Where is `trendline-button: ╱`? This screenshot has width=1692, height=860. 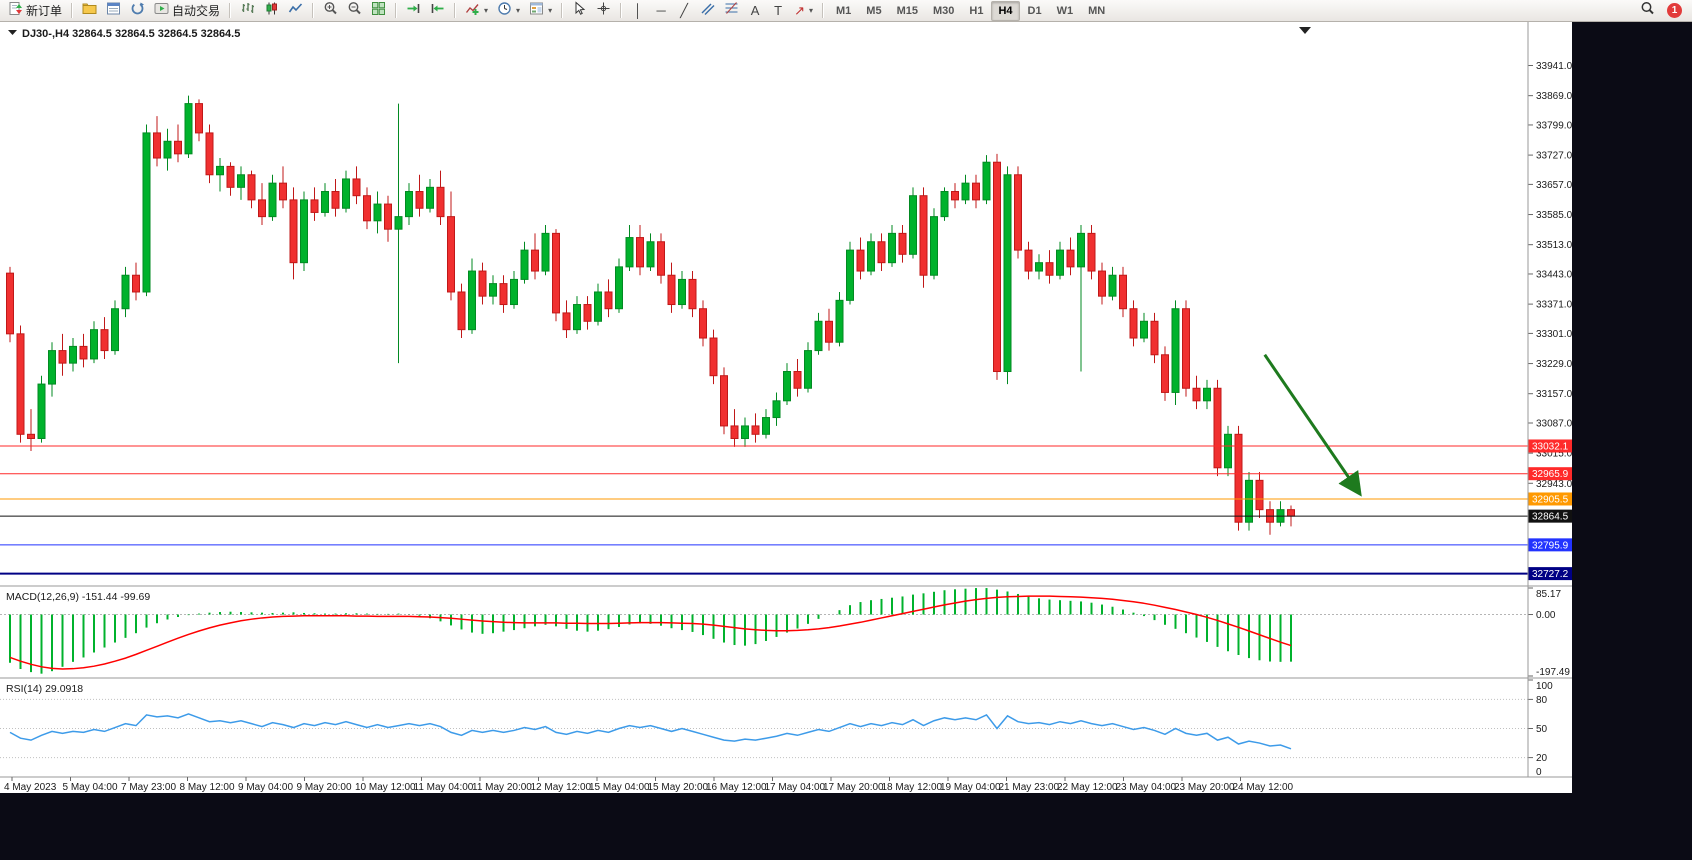
trendline-button: ╱ is located at coordinates (684, 11).